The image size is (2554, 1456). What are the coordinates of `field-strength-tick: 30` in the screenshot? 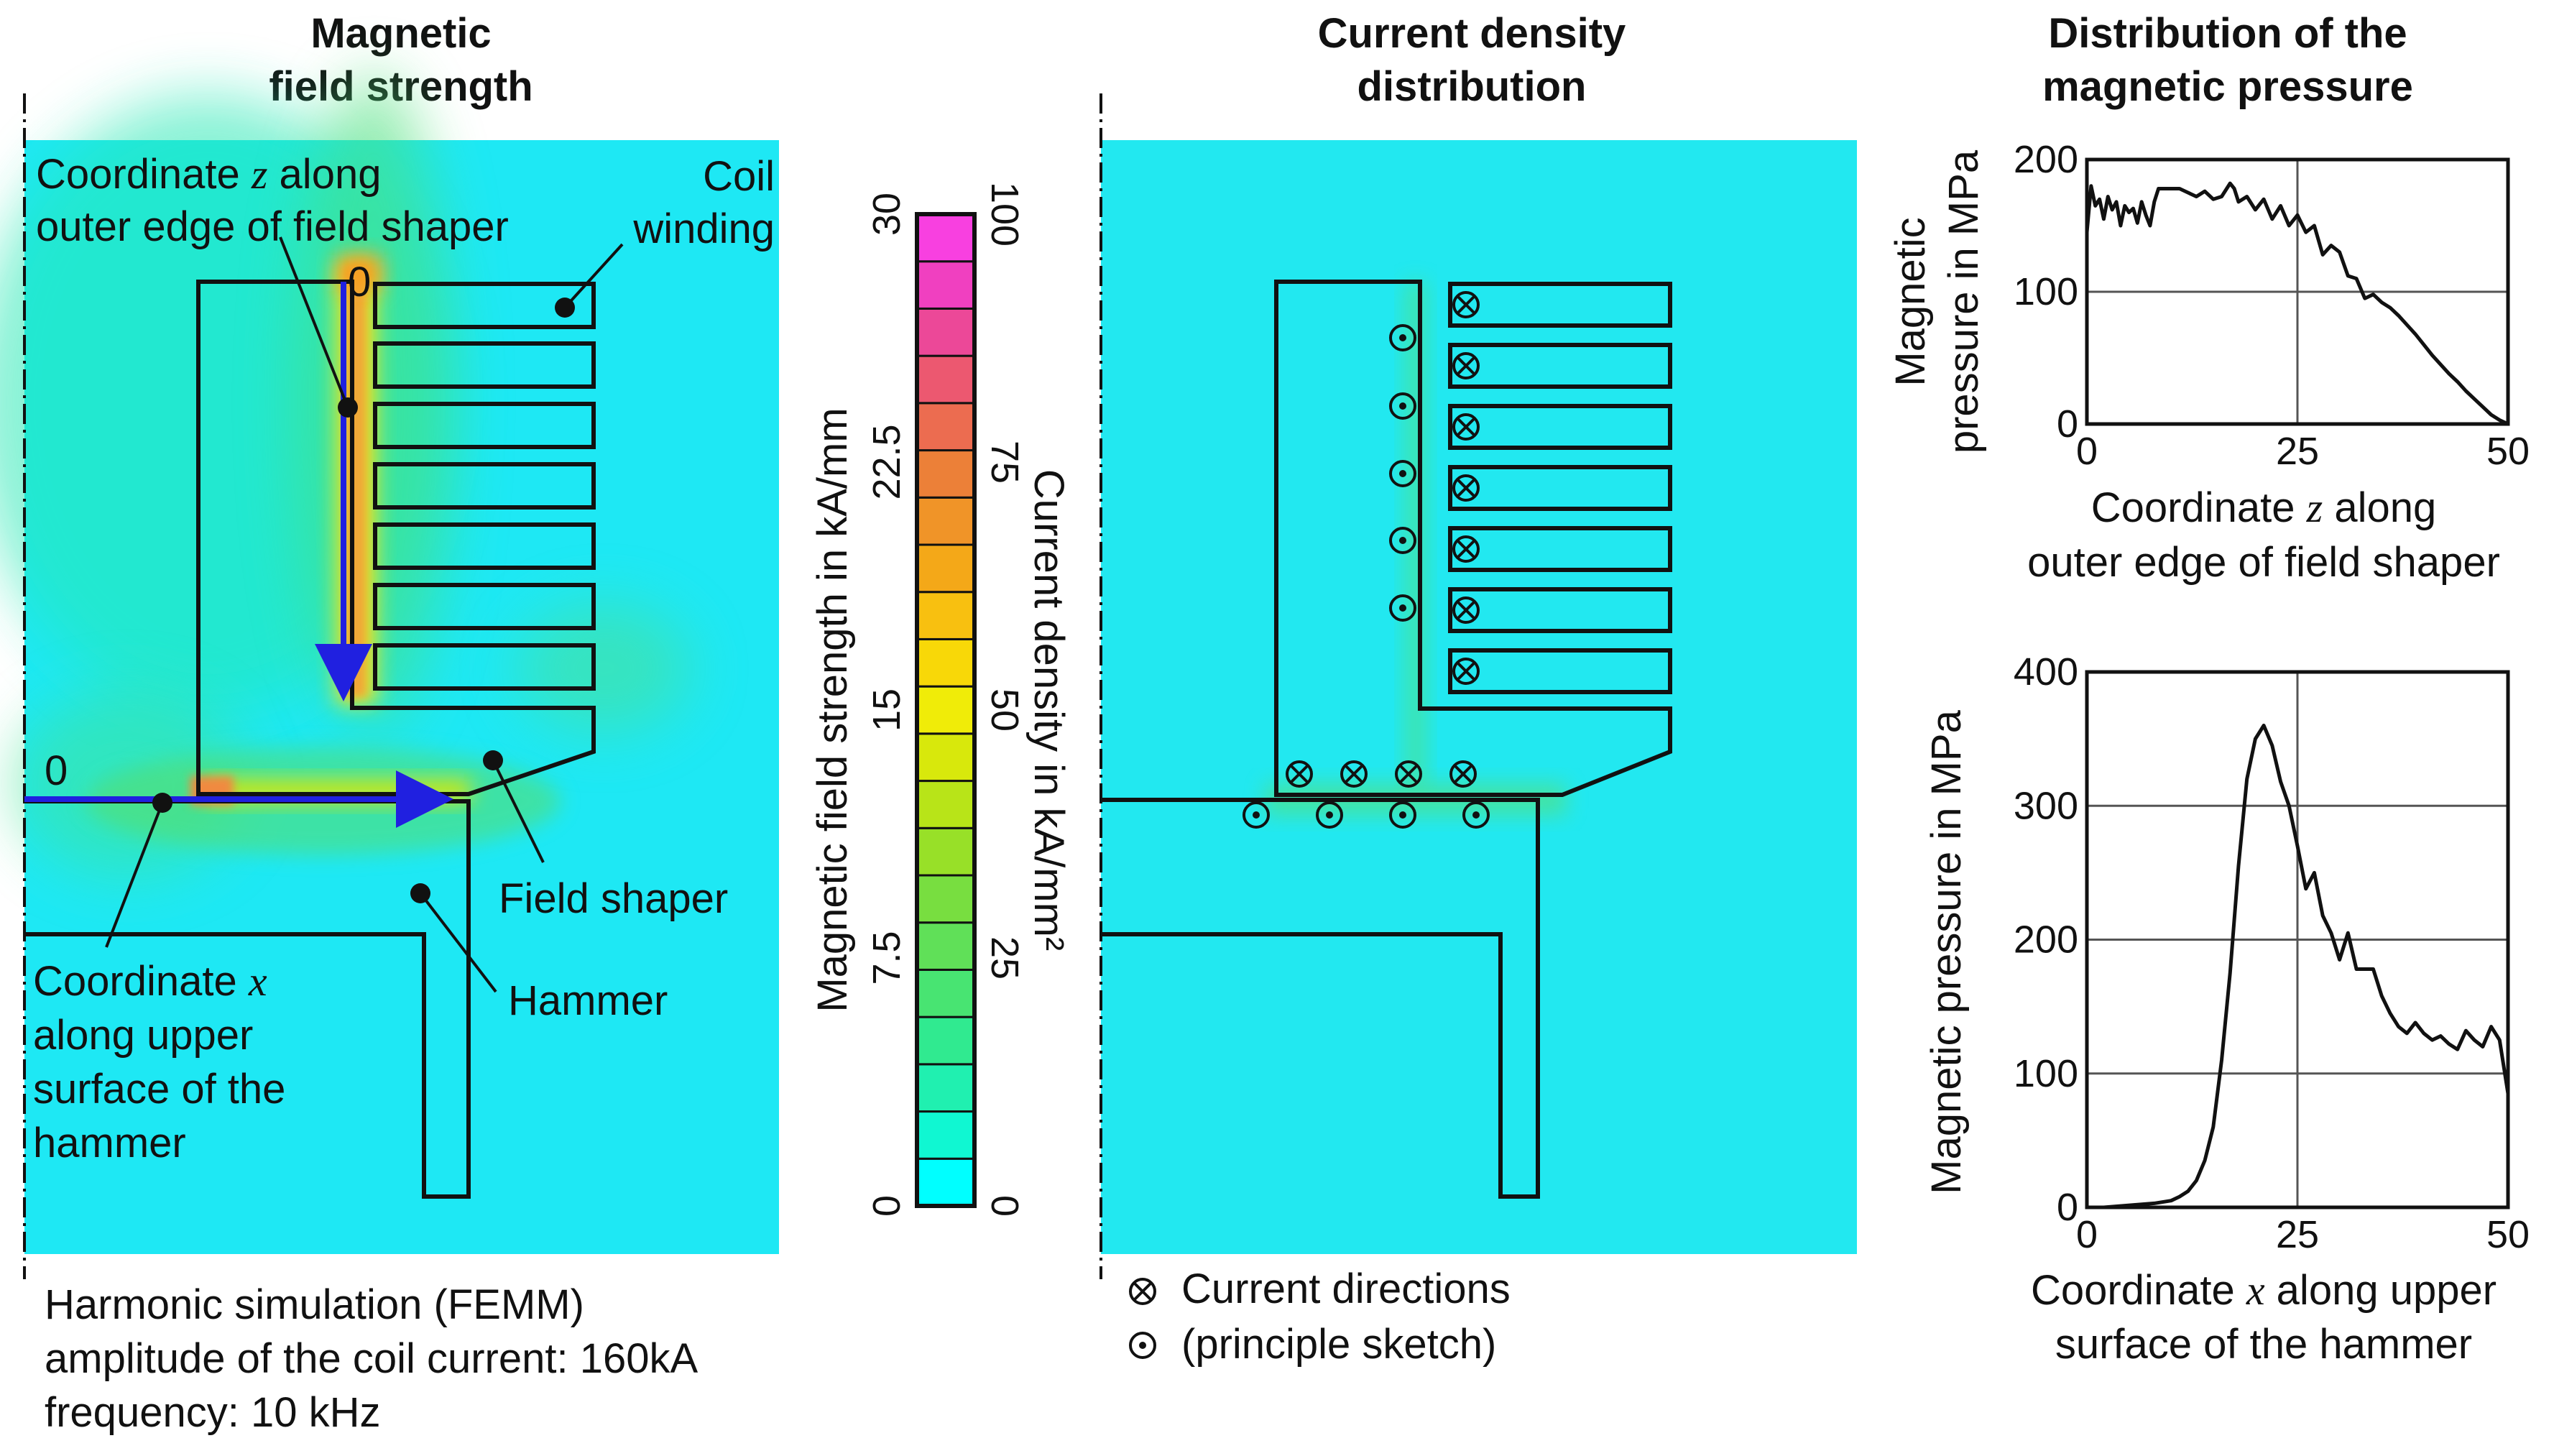 It's located at (886, 214).